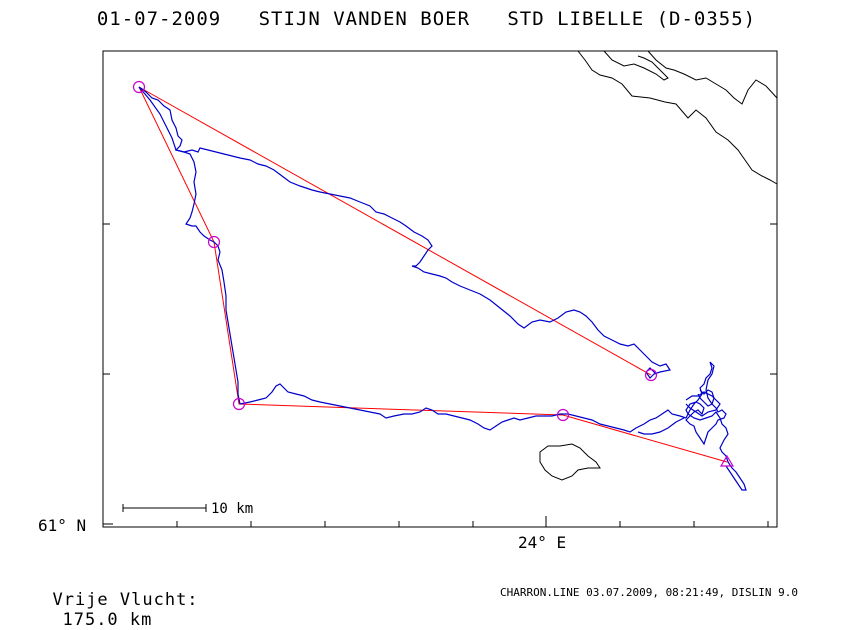 The height and width of the screenshot is (630, 853). What do you see at coordinates (139, 87) in the screenshot?
I see `turnpoint-start` at bounding box center [139, 87].